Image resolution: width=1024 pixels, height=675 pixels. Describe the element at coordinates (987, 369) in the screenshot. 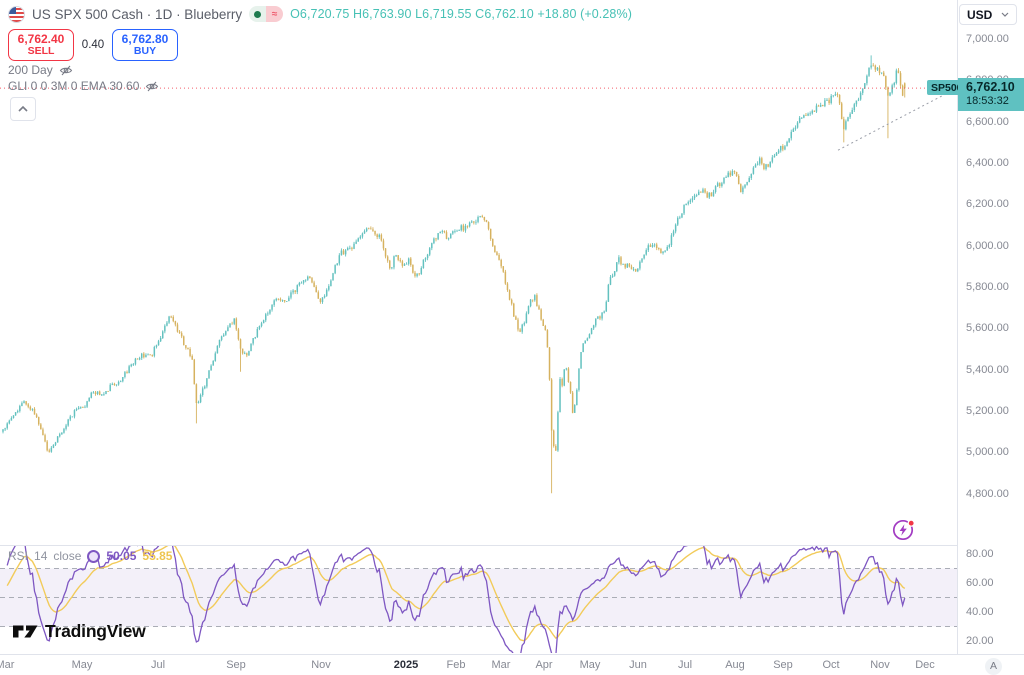

I see `price-tick-label: 5,400.00` at that location.